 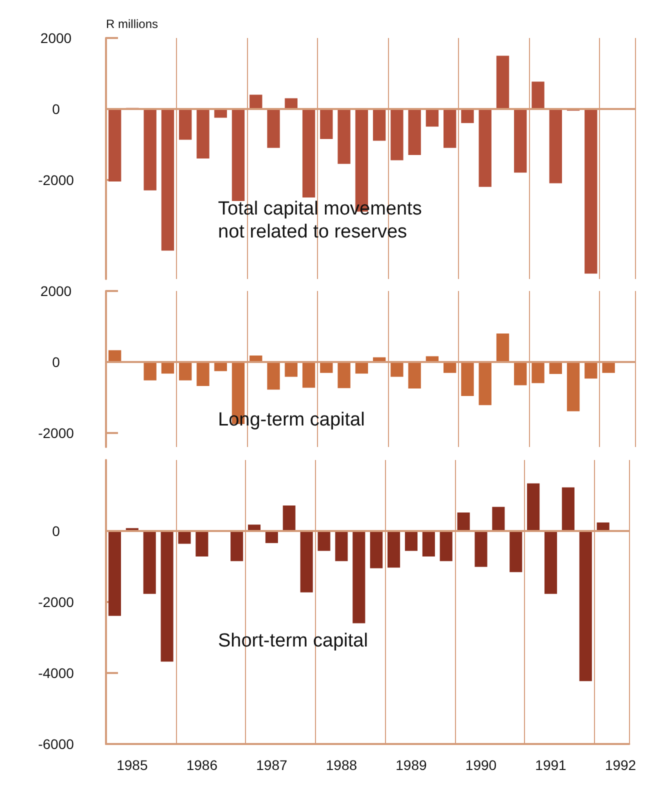 I want to click on x-tick-label: 1992, so click(x=620, y=764).